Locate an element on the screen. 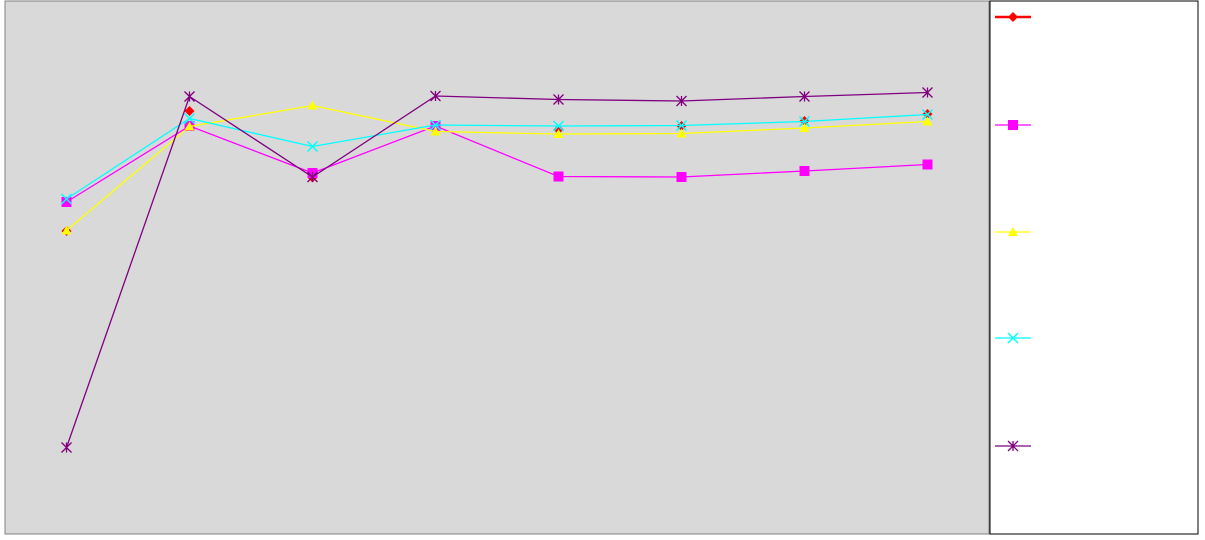 This screenshot has width=1205, height=540. series-4-line is located at coordinates (497, 156).